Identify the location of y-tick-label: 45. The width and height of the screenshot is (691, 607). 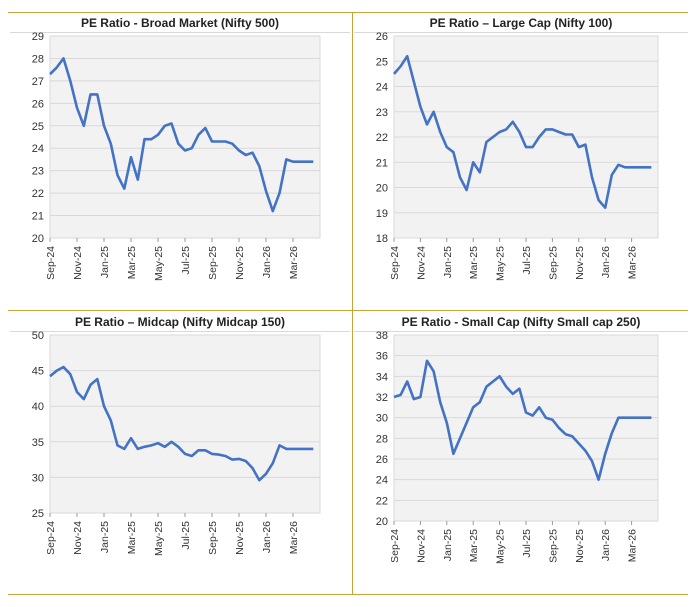
(38, 372).